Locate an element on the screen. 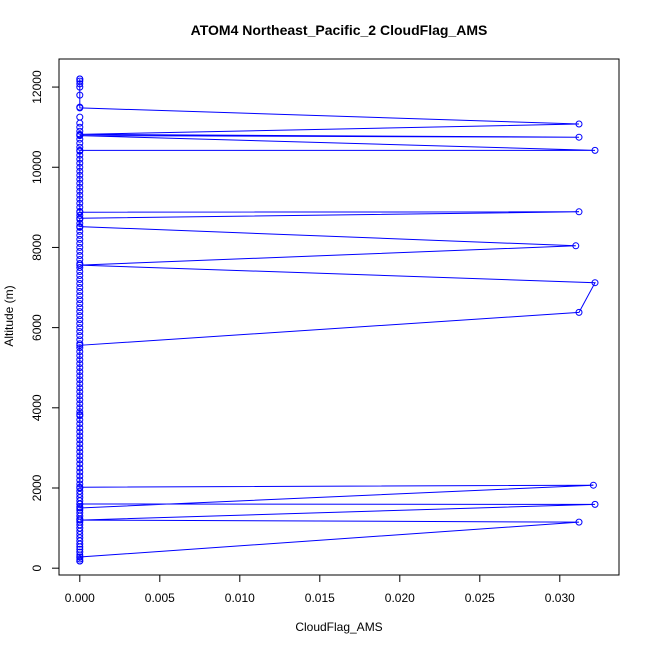  chart-title: ATOM4 Northeast_Pacific_2 CloudFlag_AMS is located at coordinates (339, 30).